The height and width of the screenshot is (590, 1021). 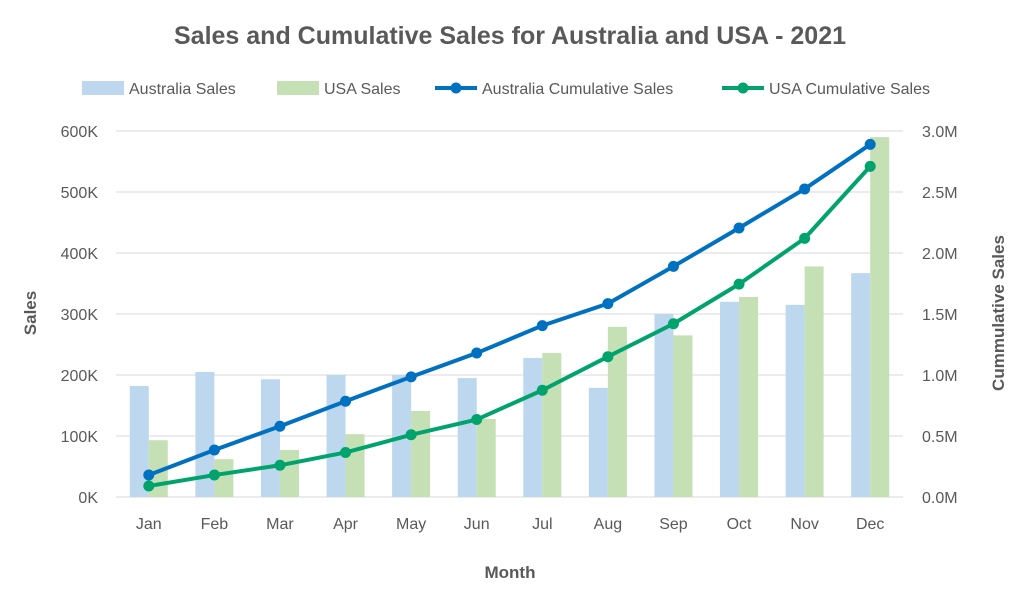 What do you see at coordinates (849, 89) in the screenshot?
I see `legend-label: USA Cumulative Sales` at bounding box center [849, 89].